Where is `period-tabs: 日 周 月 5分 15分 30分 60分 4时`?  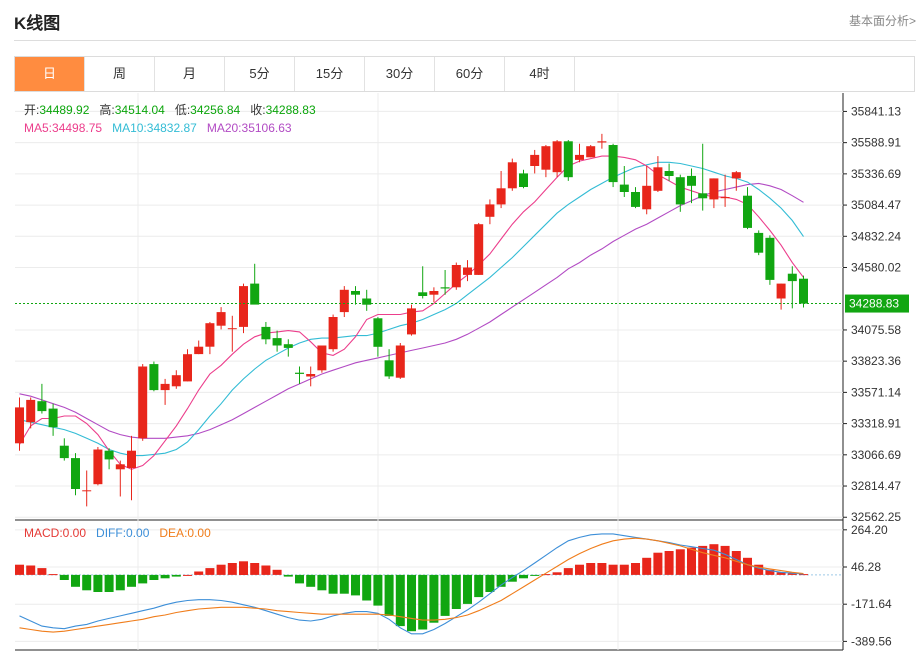 period-tabs: 日 周 月 5分 15分 30分 60分 4时 is located at coordinates (464, 74).